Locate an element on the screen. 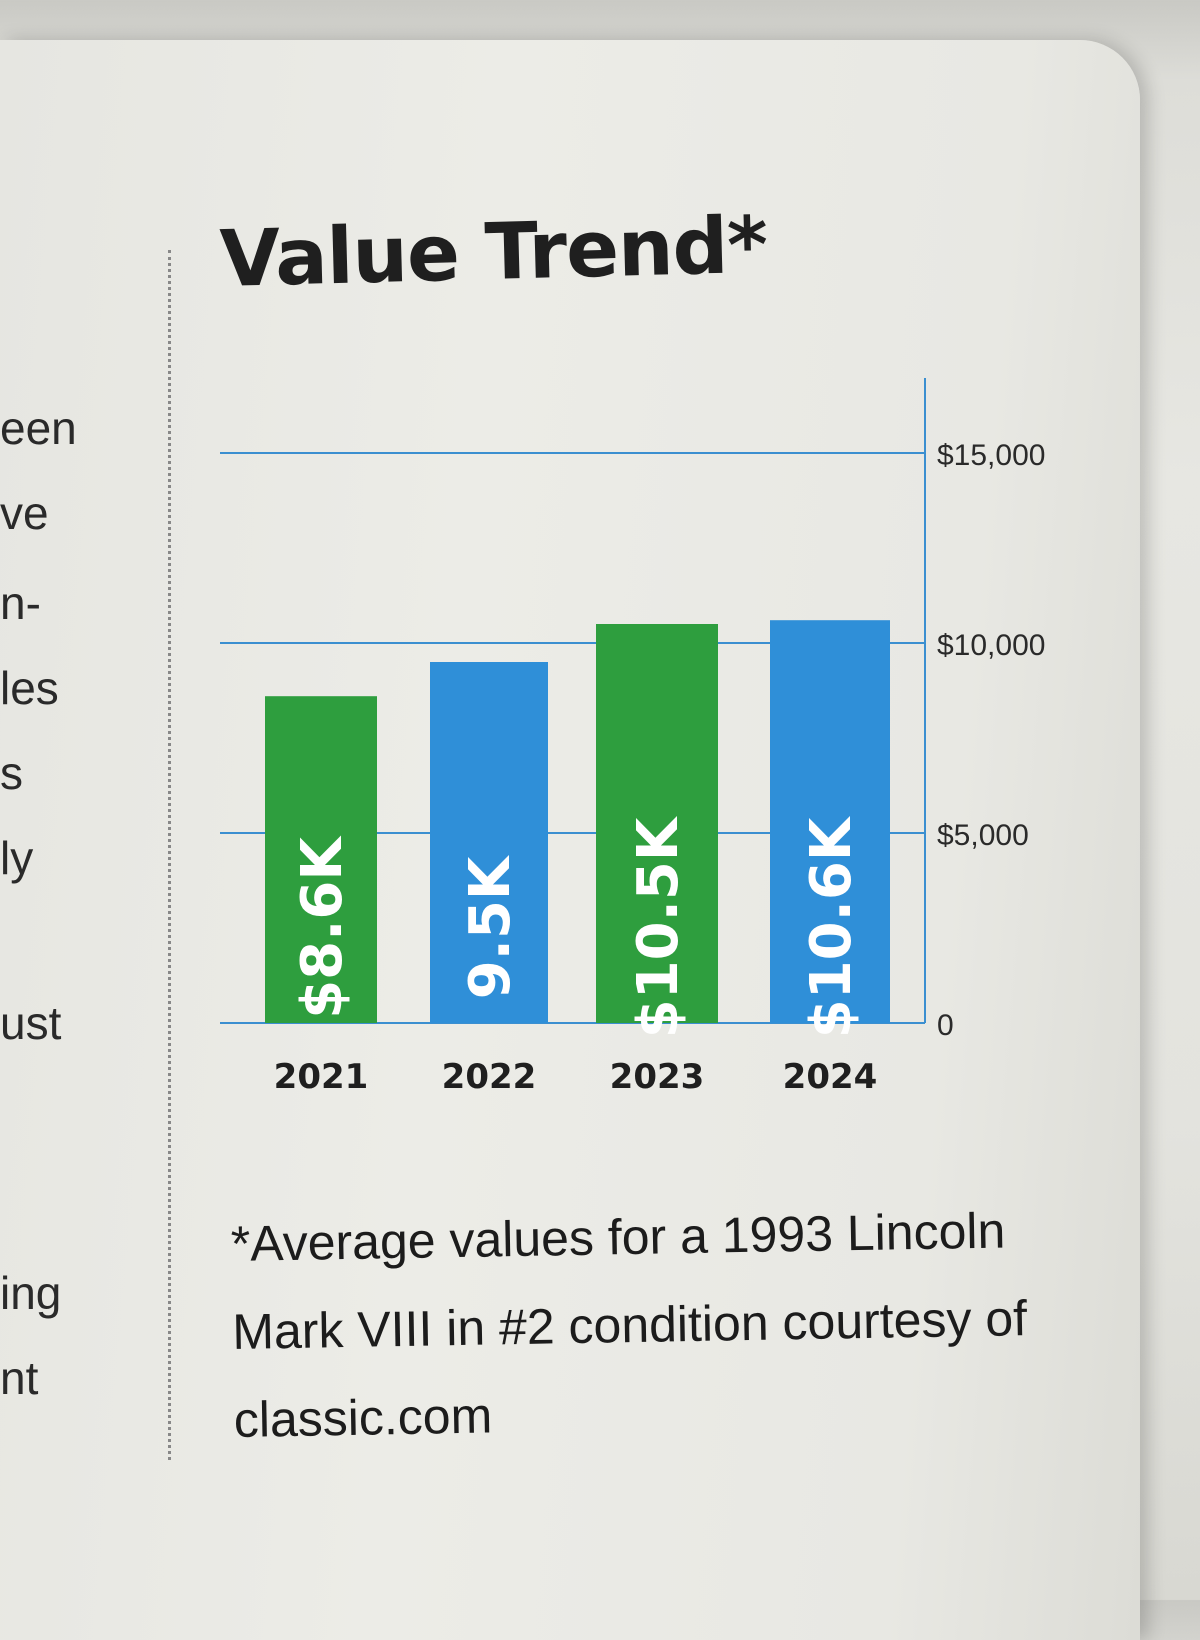 The image size is (1200, 1640). left-column-fragment: ust is located at coordinates (31, 1023).